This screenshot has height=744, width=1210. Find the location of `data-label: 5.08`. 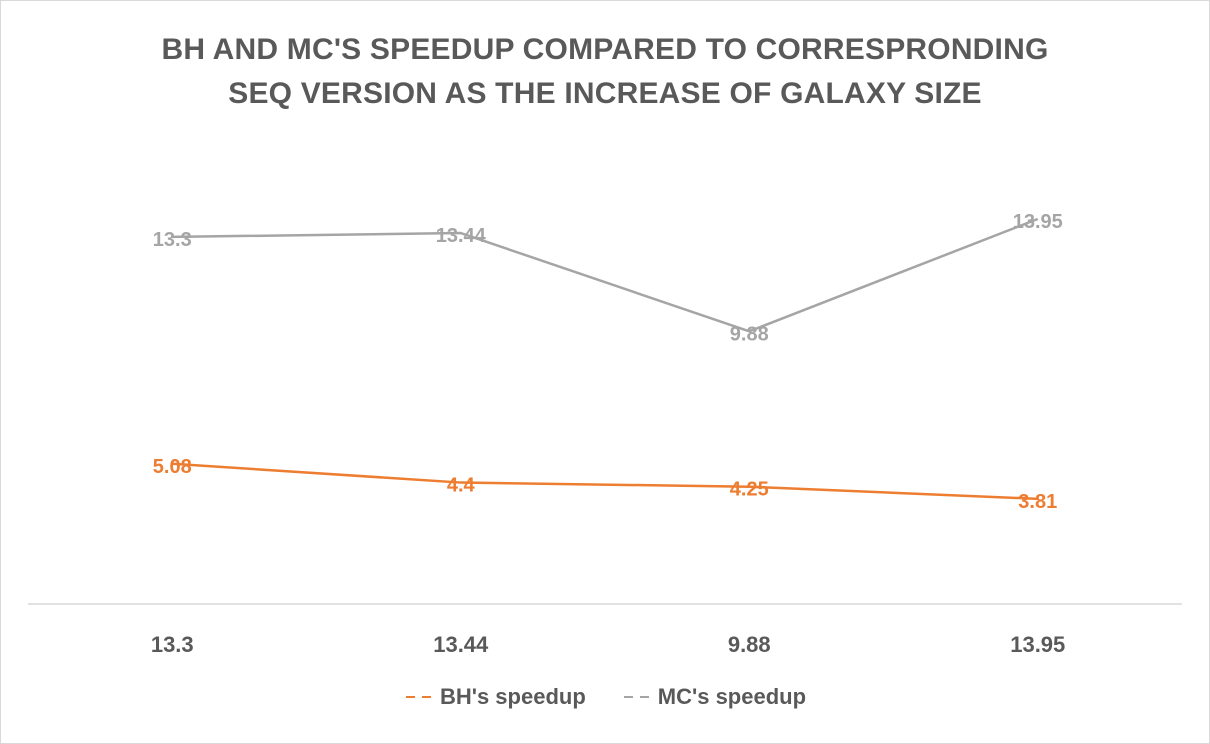

data-label: 5.08 is located at coordinates (172, 467).